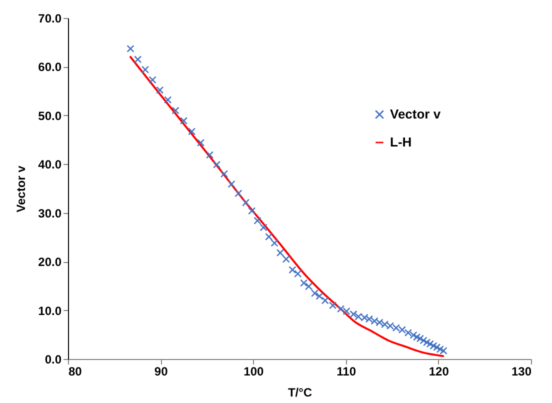  What do you see at coordinates (416, 114) in the screenshot?
I see `legend-label: Vector v` at bounding box center [416, 114].